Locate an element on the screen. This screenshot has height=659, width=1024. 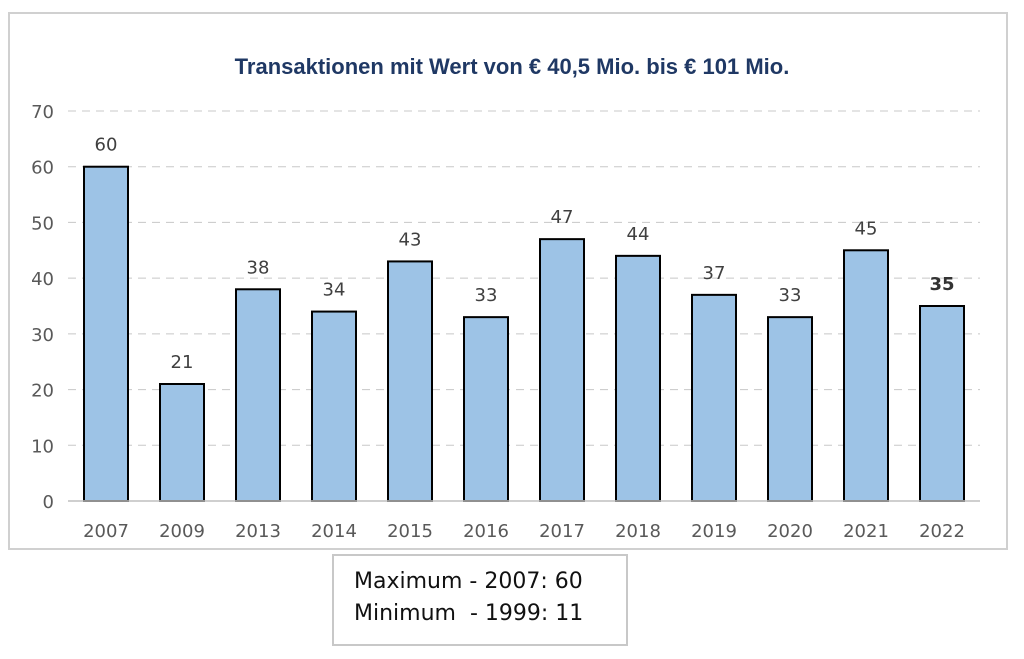
data-label: 37 is located at coordinates (714, 273).